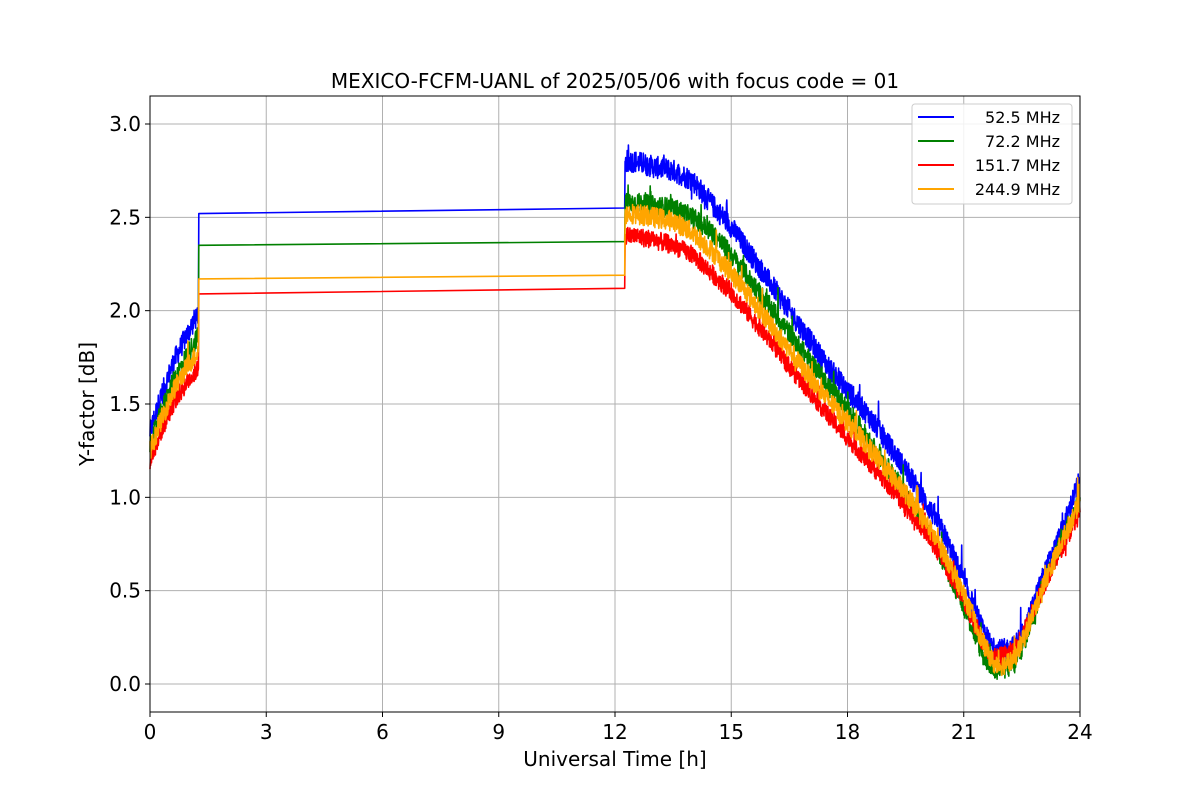  I want to click on legend-label: 244.9 MHz, so click(1017, 189).